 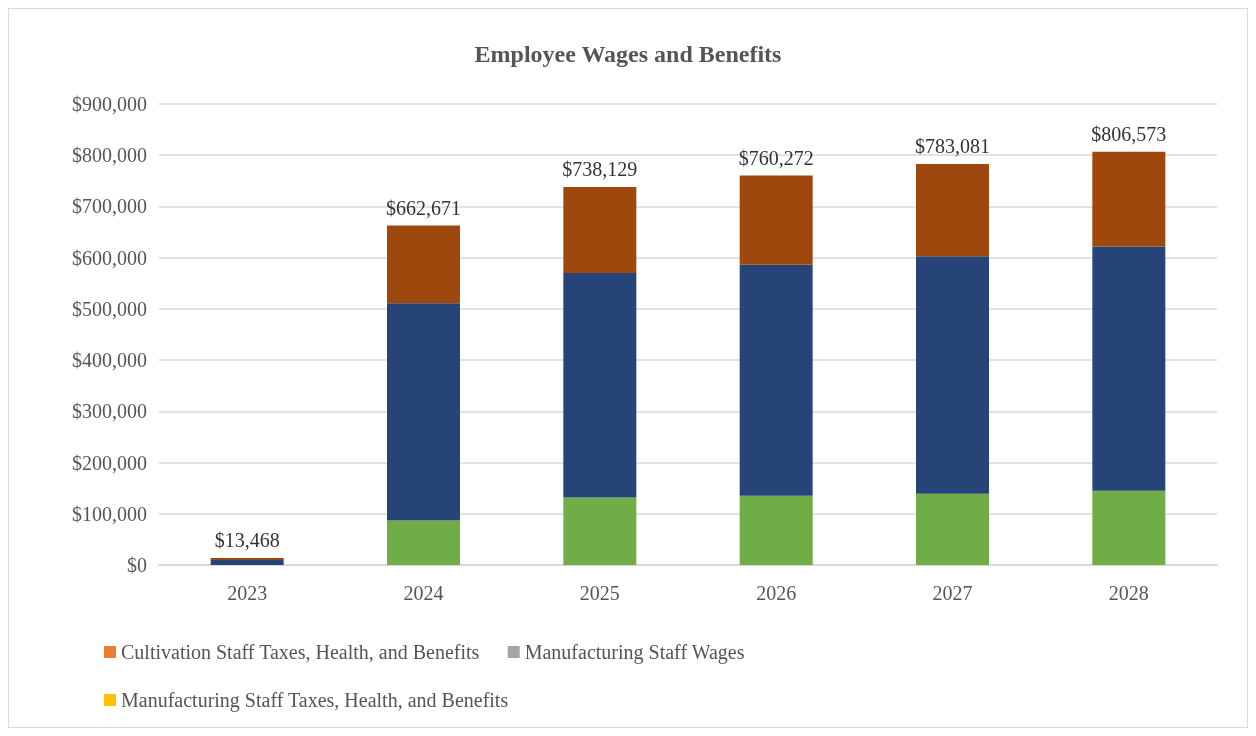 What do you see at coordinates (109, 462) in the screenshot?
I see `y-tick-label: $200,000` at bounding box center [109, 462].